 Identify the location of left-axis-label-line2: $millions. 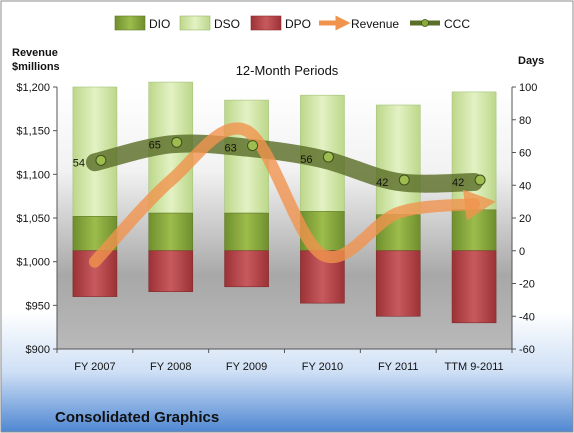
(36, 67).